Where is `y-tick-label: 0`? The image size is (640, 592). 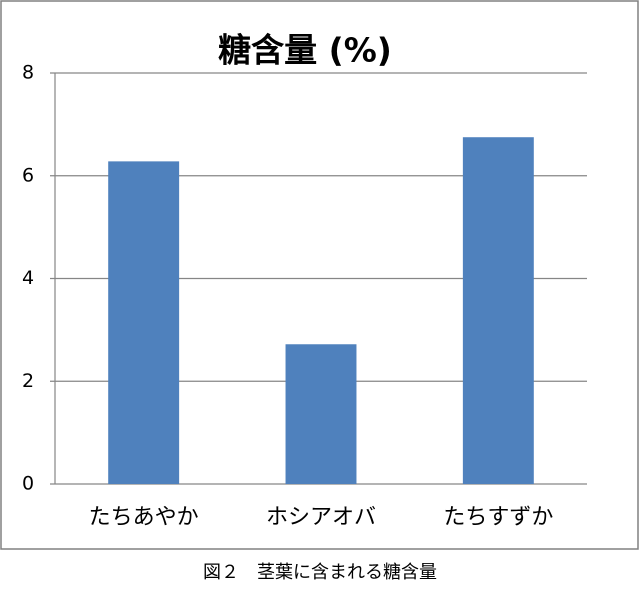 y-tick-label: 0 is located at coordinates (28, 484).